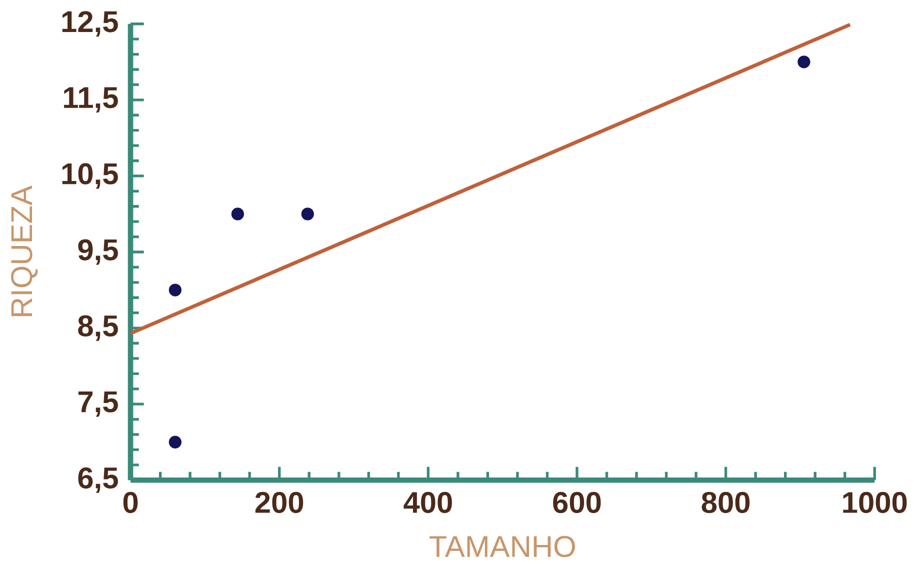 Image resolution: width=919 pixels, height=568 pixels. I want to click on x-axis-title: TAMANHO, so click(502, 547).